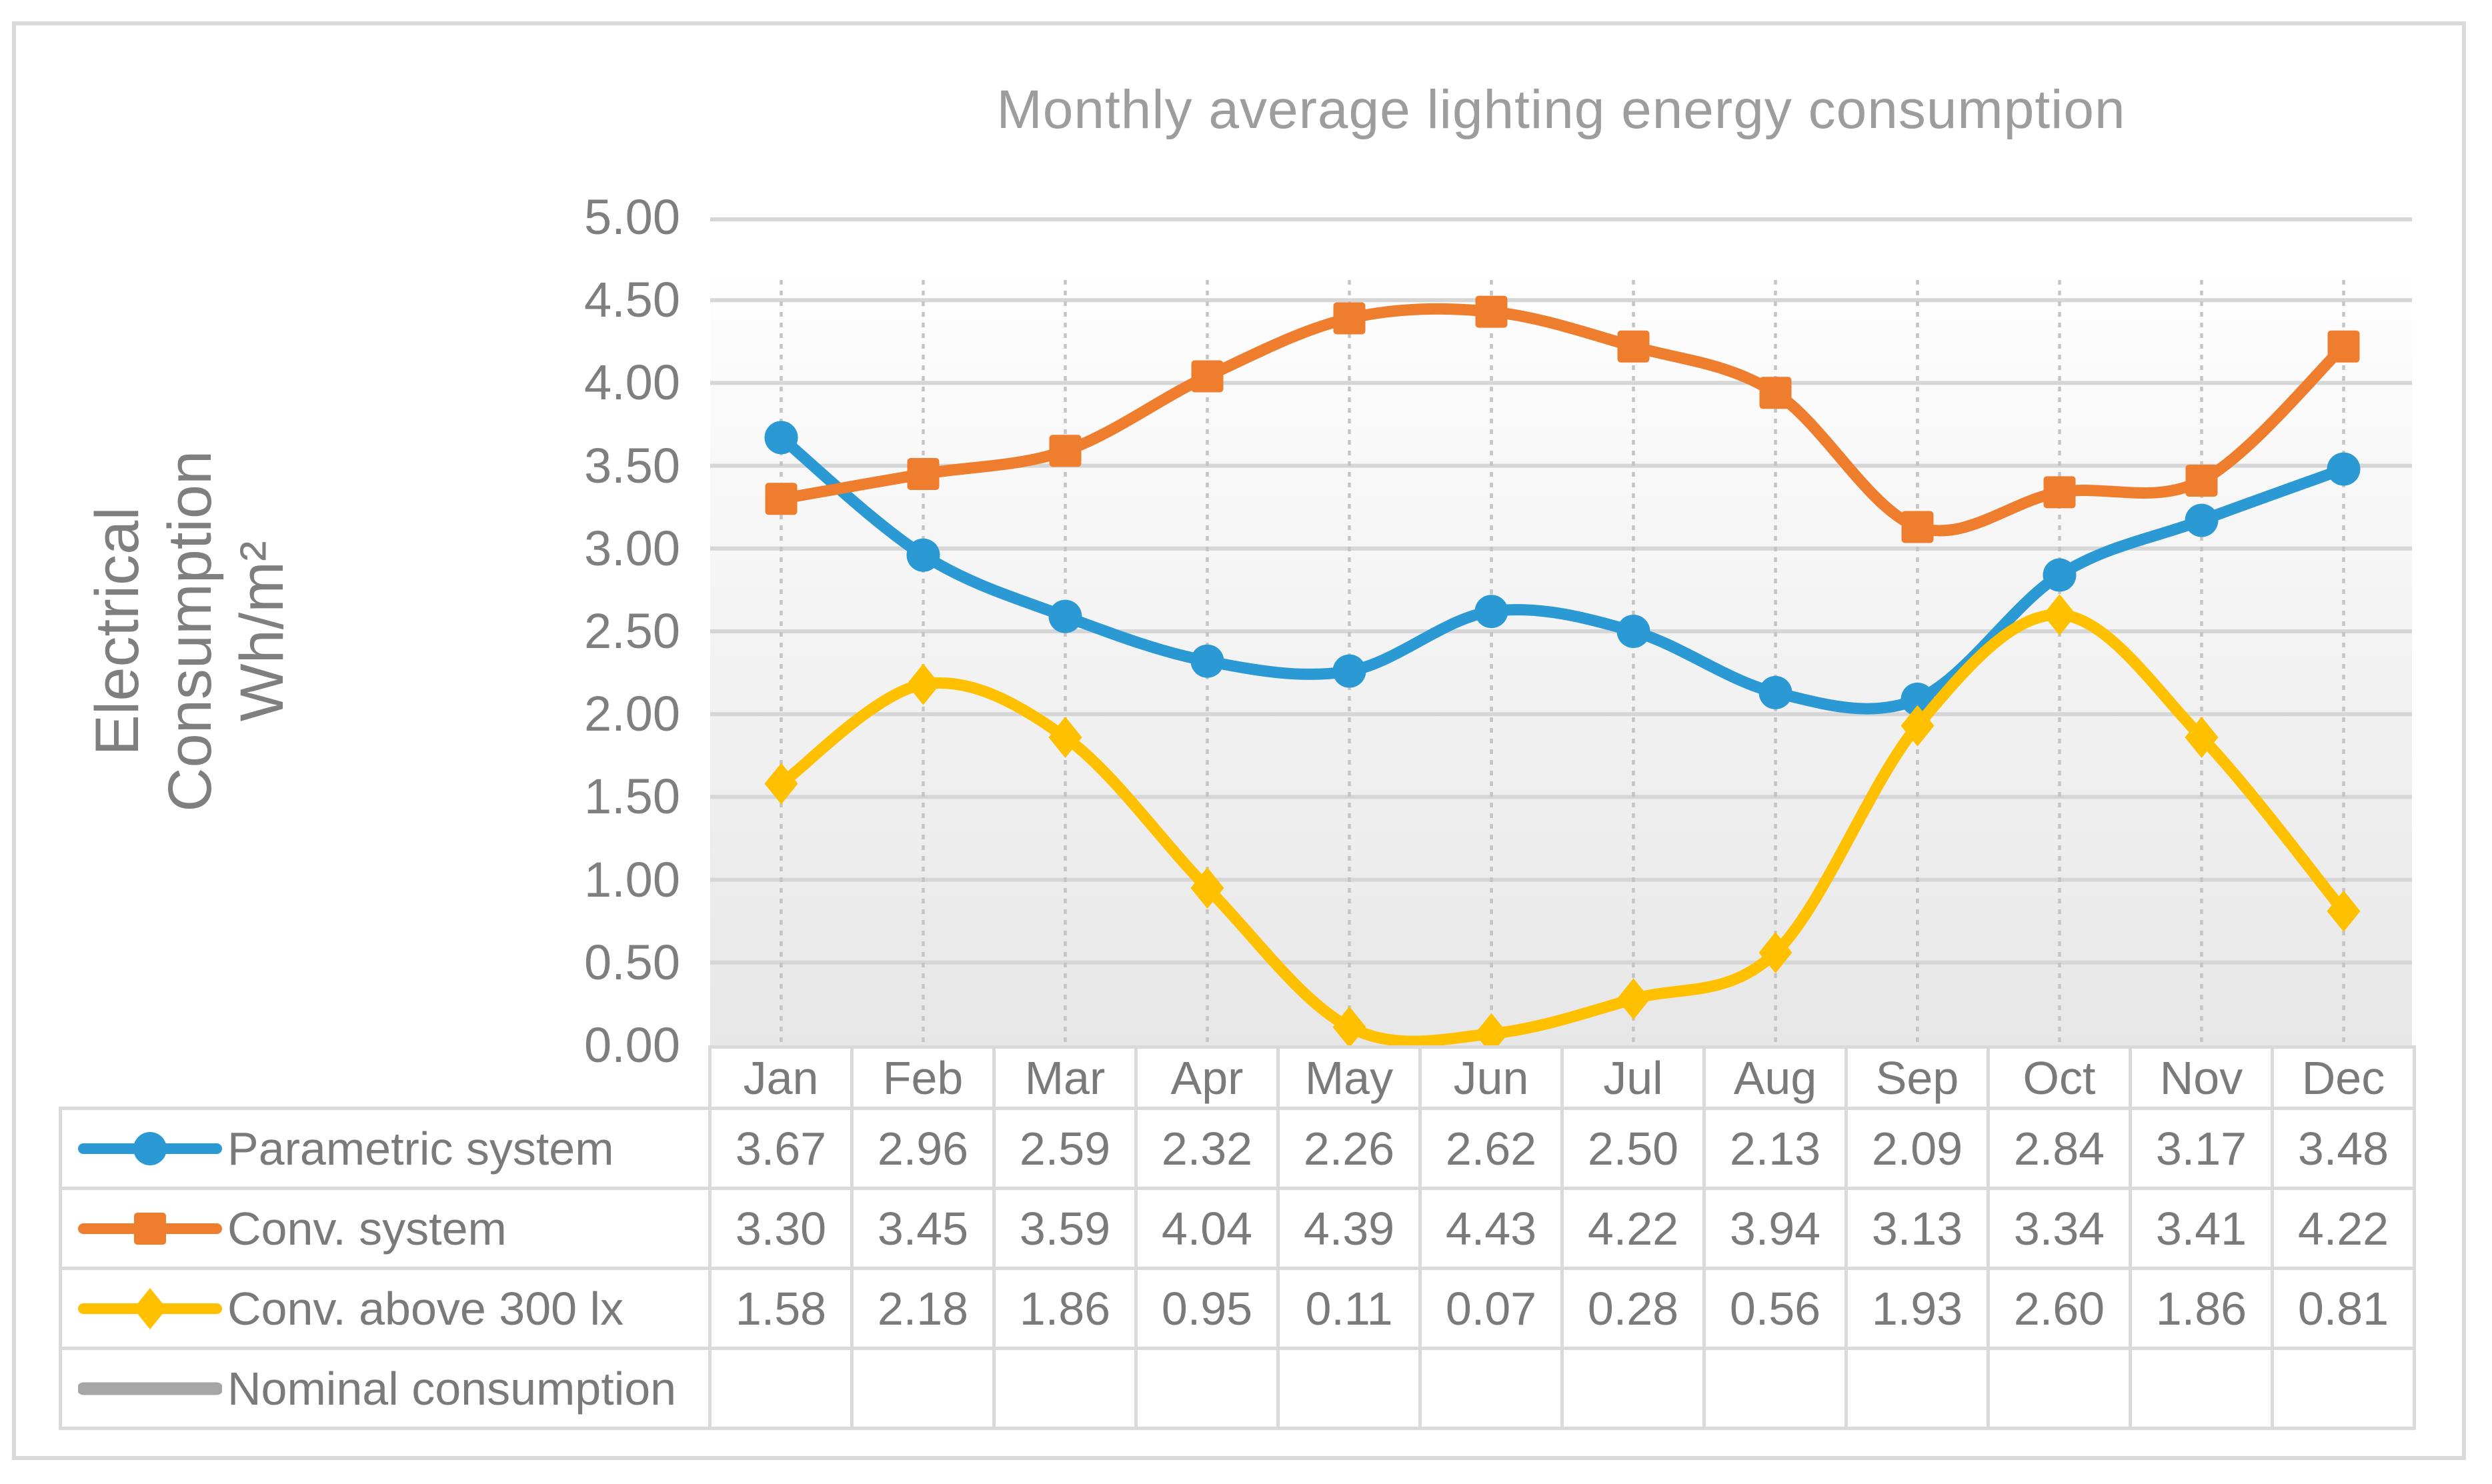 This screenshot has height=1484, width=2492. Describe the element at coordinates (923, 1228) in the screenshot. I see `table-value-cell: 3.45` at that location.